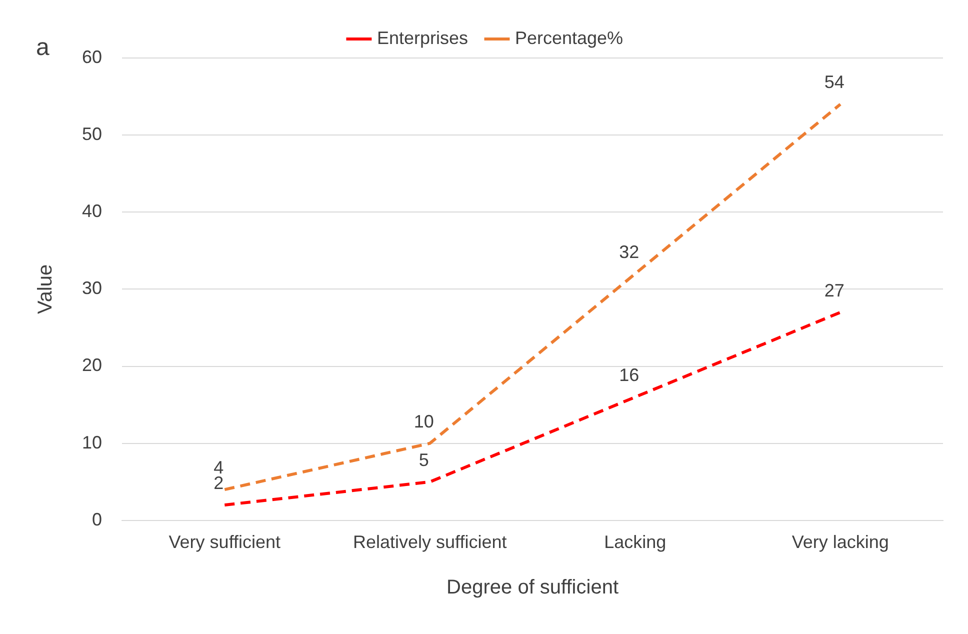 The width and height of the screenshot is (968, 634). Describe the element at coordinates (224, 542) in the screenshot. I see `x-tick-label: Very sufficient` at that location.